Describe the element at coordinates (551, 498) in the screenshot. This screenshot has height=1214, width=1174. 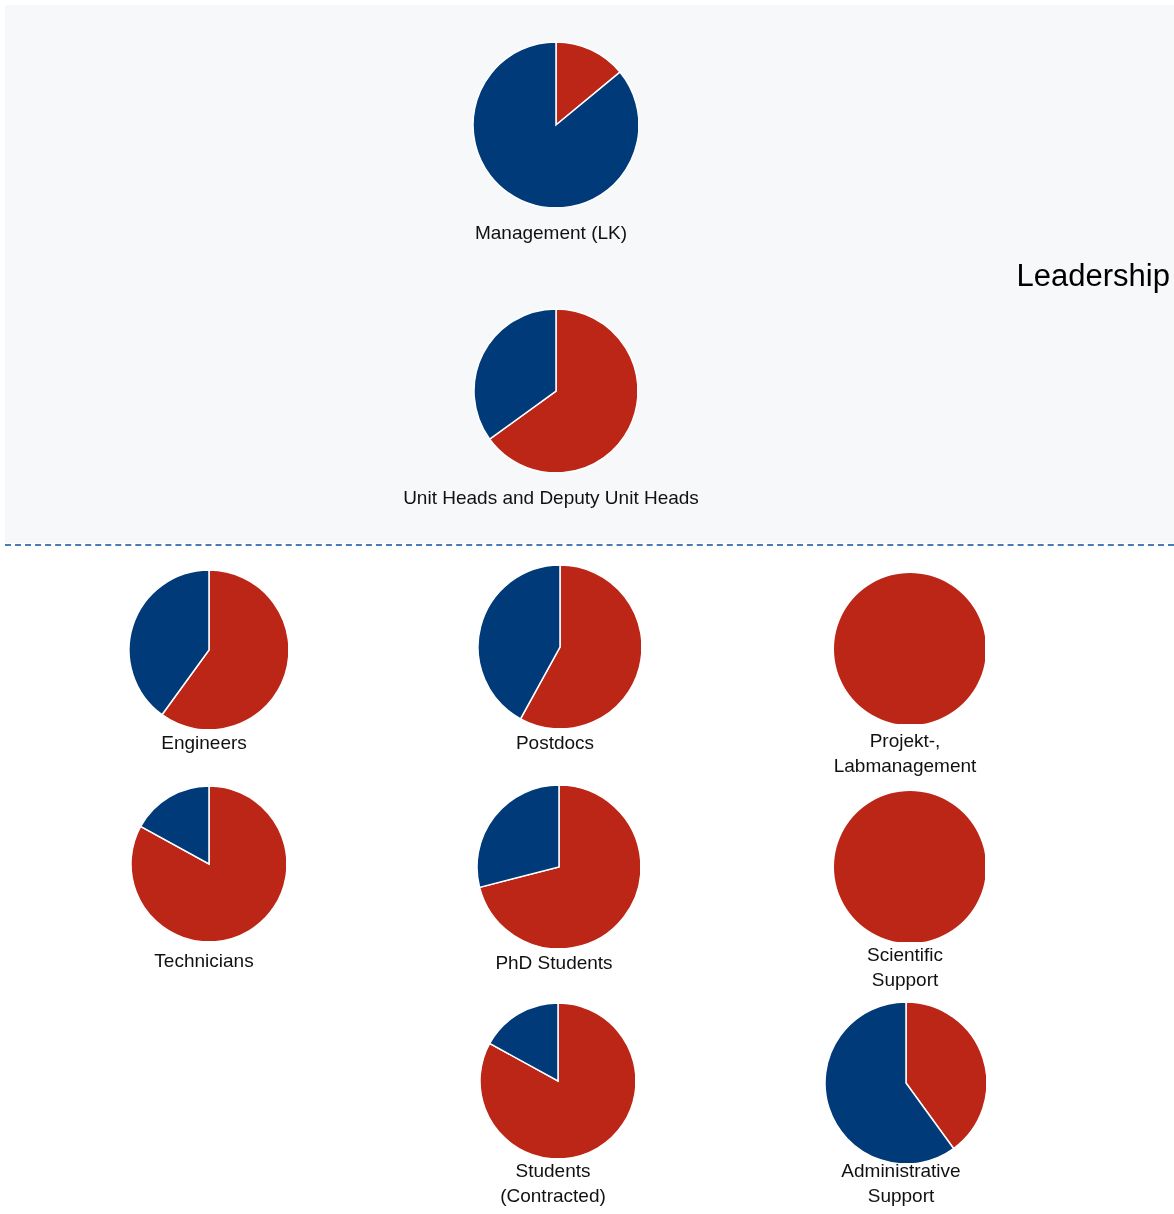
I see `text: Unit Heads and Deputy Unit Heads` at that location.